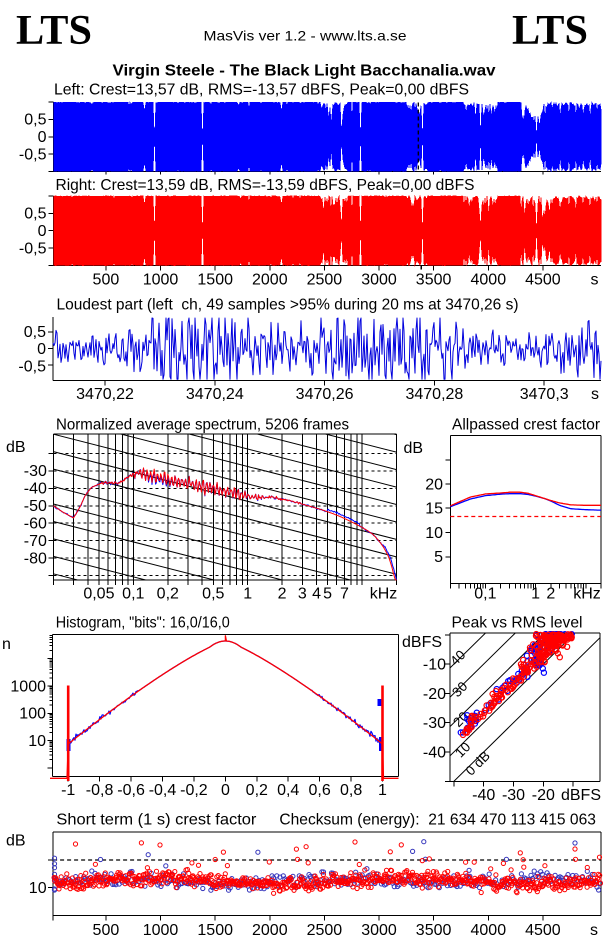 This screenshot has width=606, height=946. Describe the element at coordinates (325, 394) in the screenshot. I see `svg-text: 3470,26` at that location.